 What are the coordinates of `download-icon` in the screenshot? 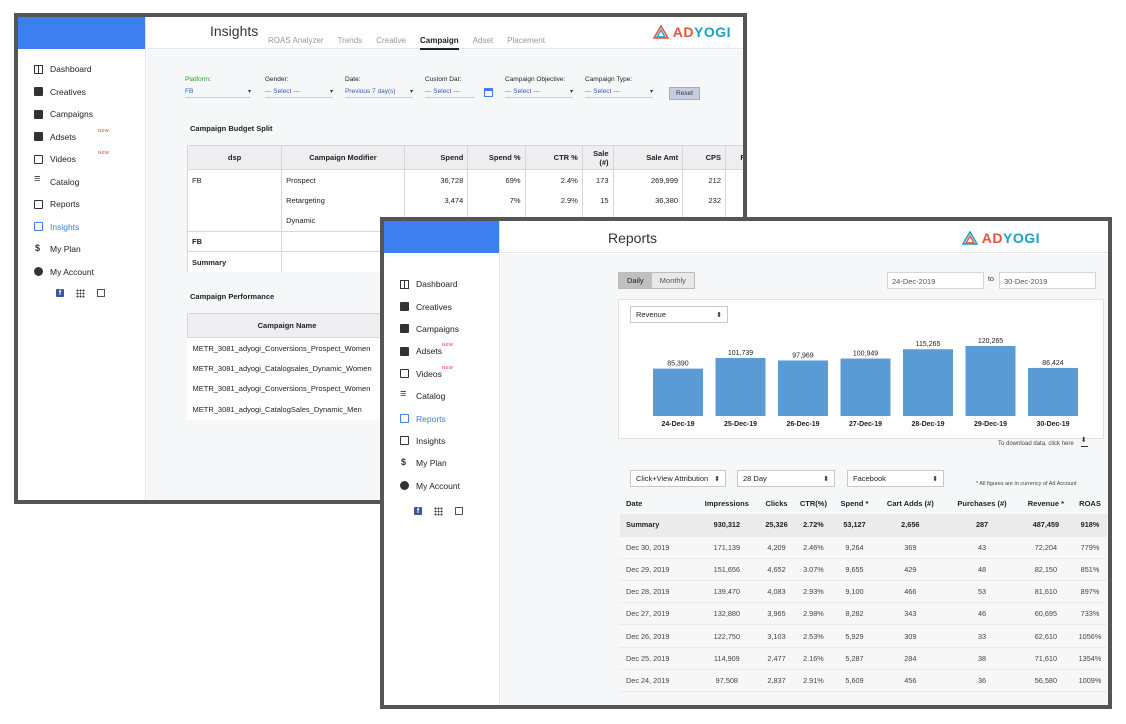 It's located at (1084, 441).